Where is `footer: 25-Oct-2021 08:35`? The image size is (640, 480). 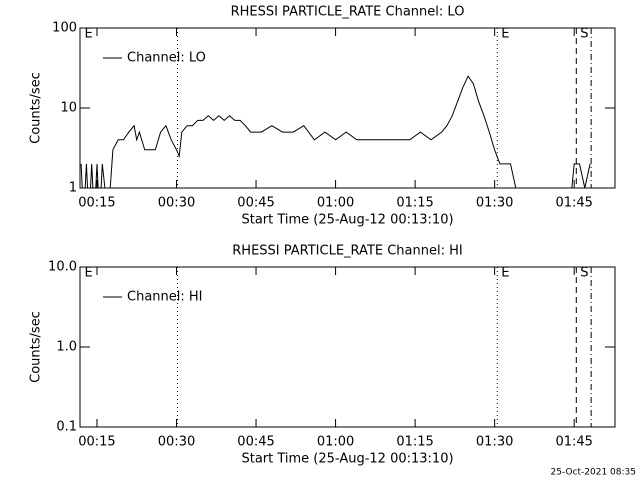
footer: 25-Oct-2021 08:35 is located at coordinates (593, 473).